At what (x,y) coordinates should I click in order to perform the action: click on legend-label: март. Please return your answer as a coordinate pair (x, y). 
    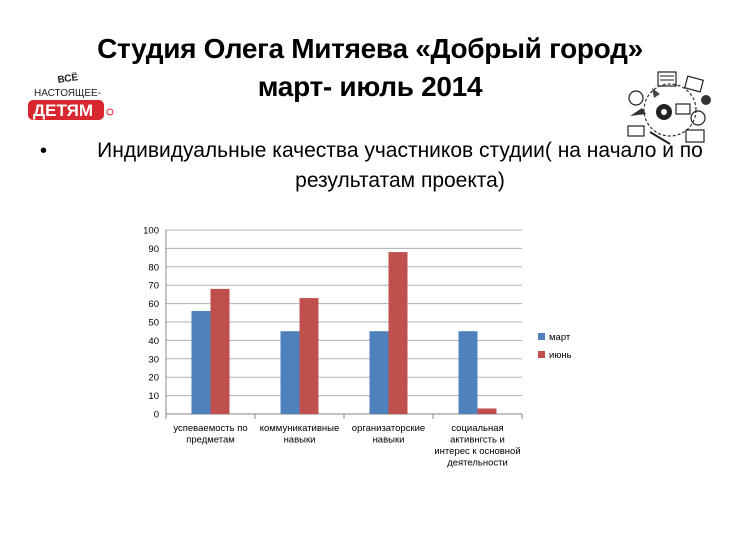
    Looking at the image, I should click on (560, 337).